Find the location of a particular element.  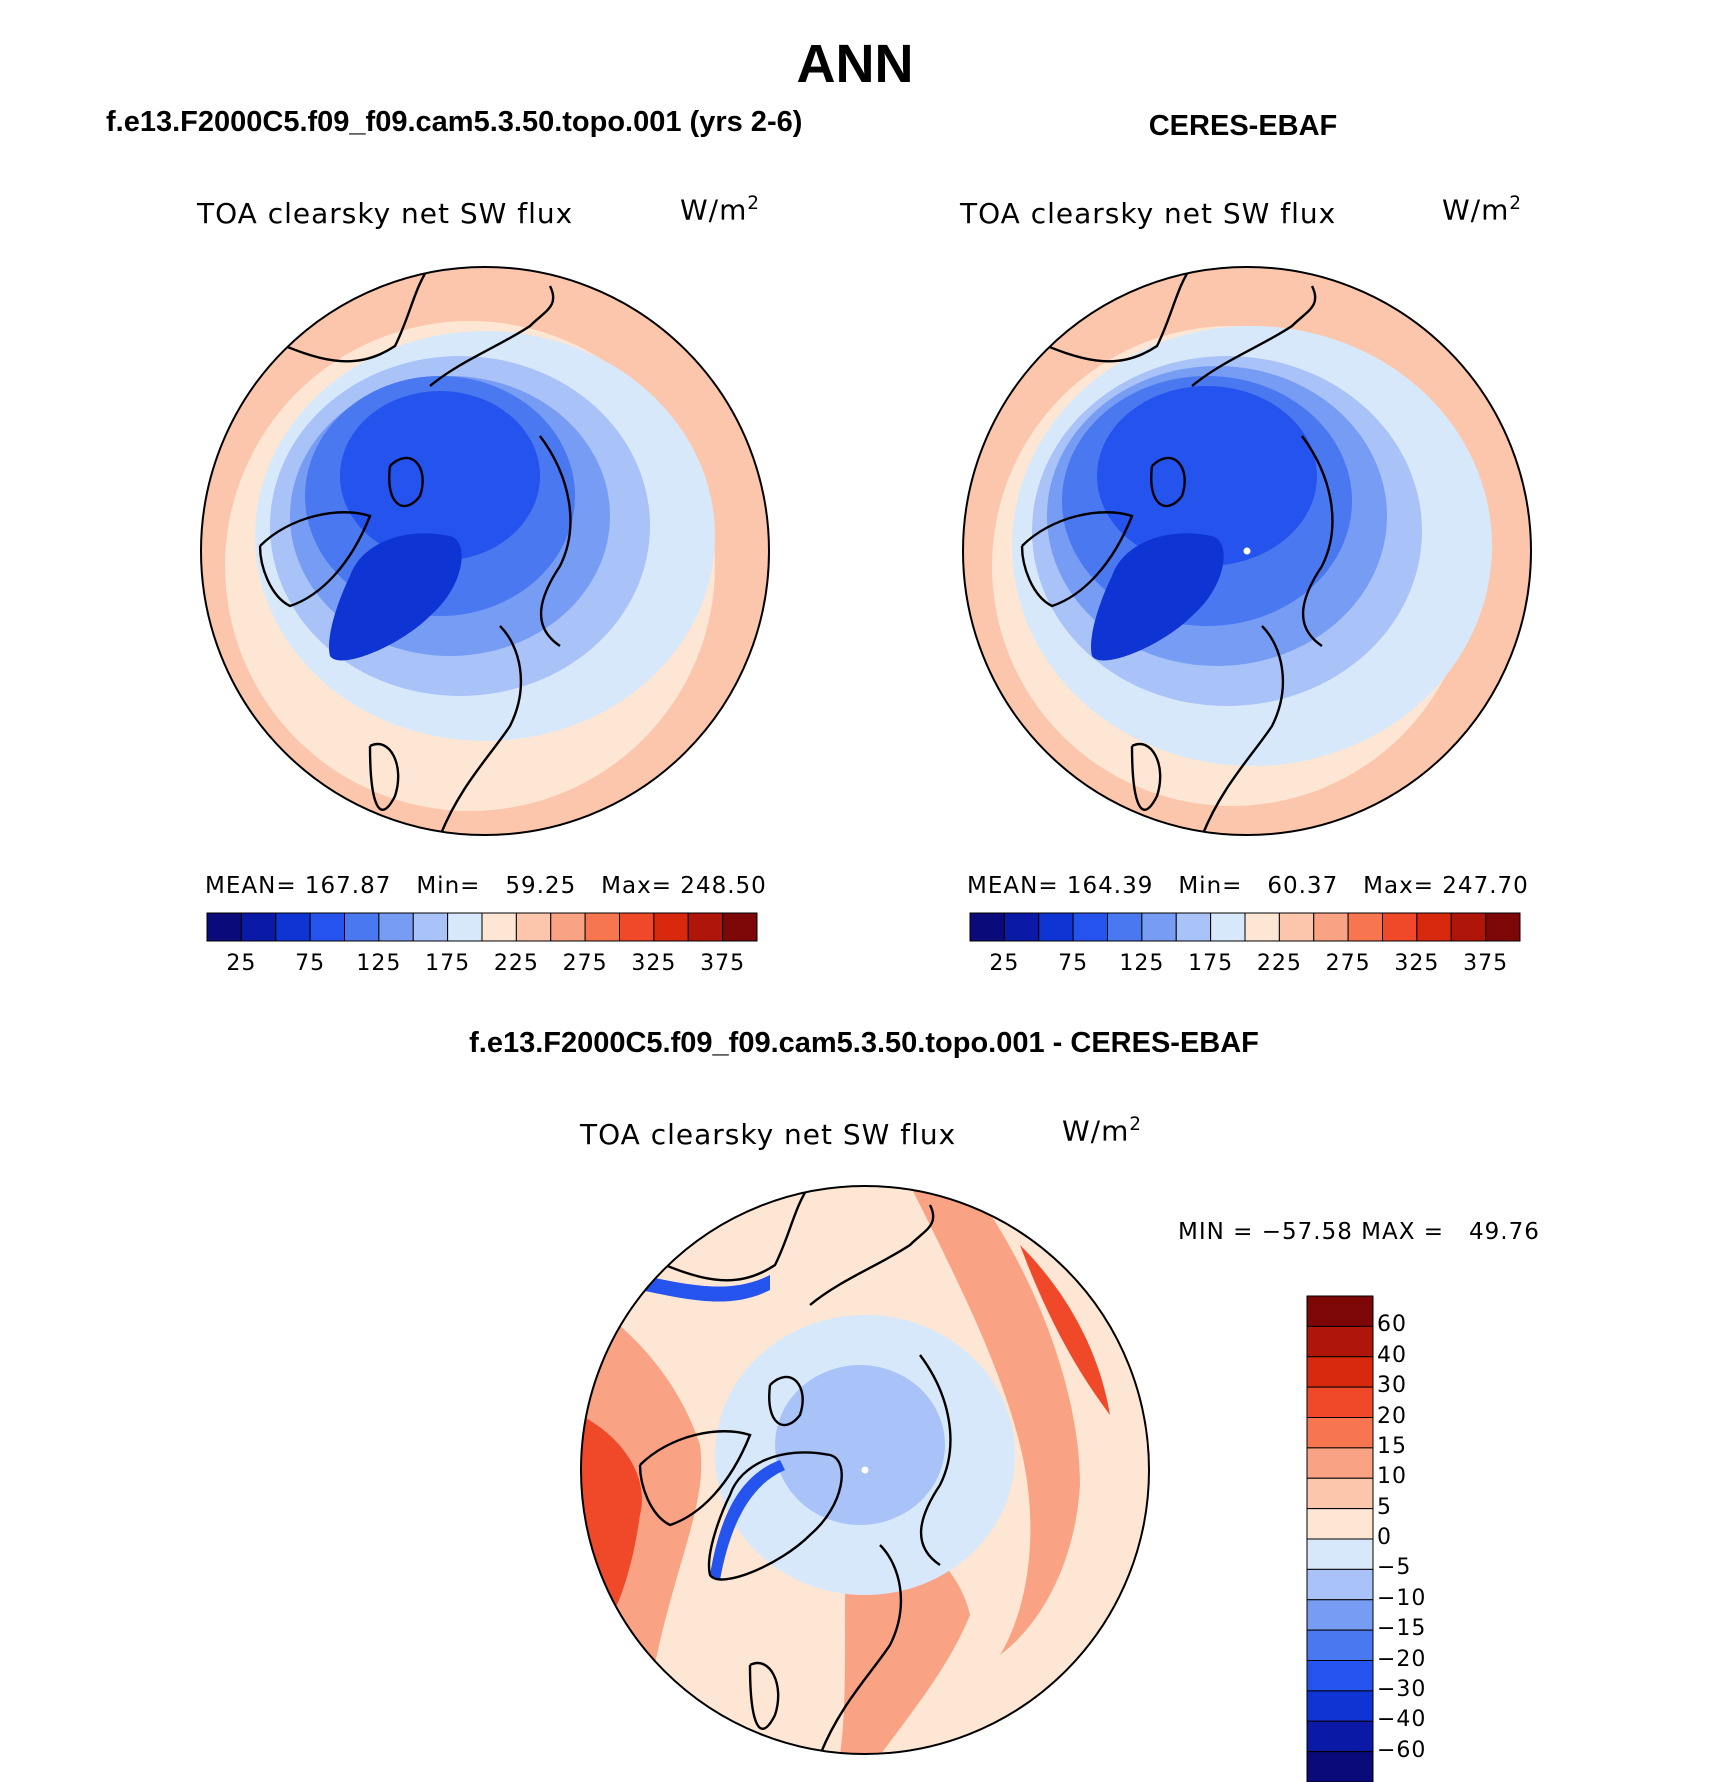

panel2-greenland is located at coordinates (1157, 597).